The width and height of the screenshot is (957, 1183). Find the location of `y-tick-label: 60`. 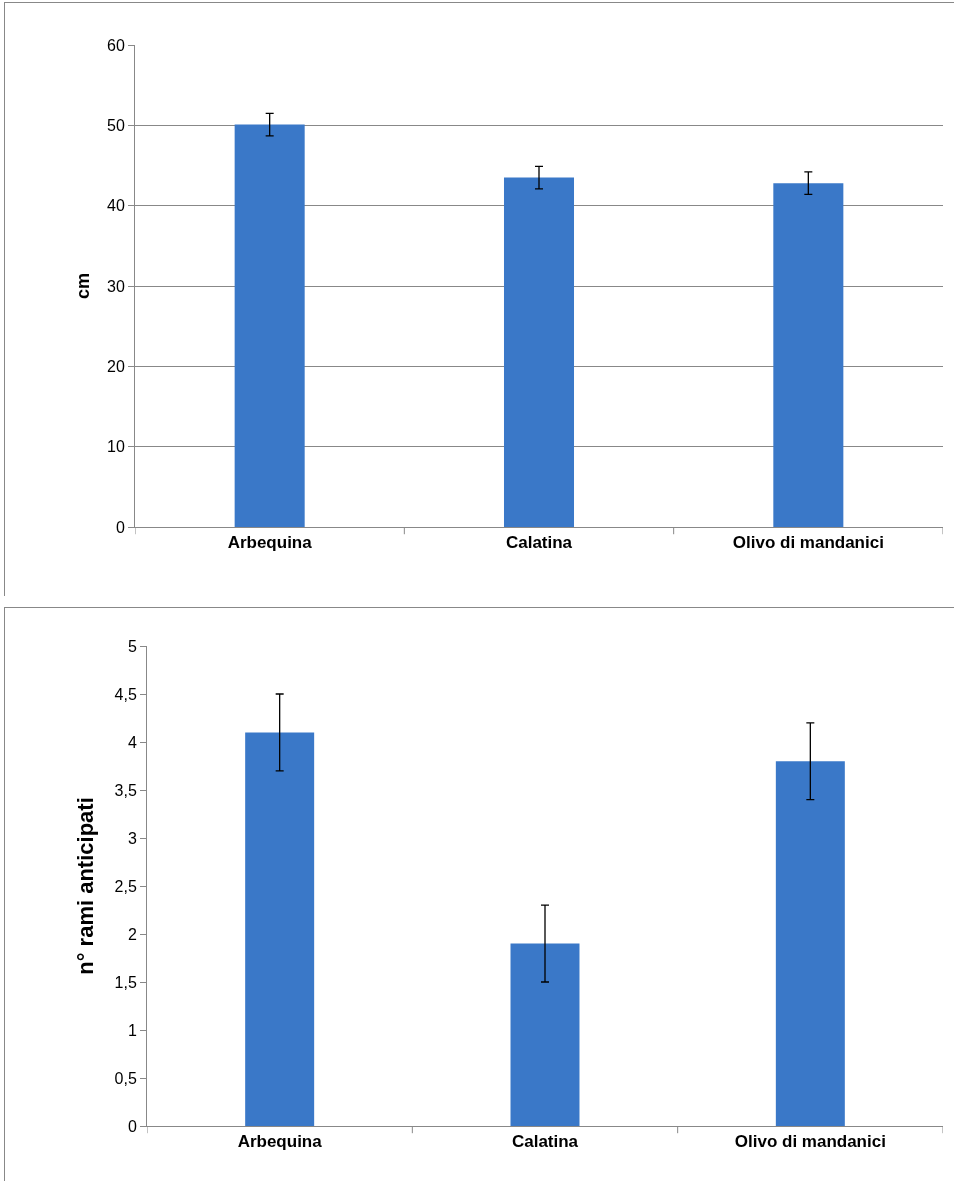

y-tick-label: 60 is located at coordinates (116, 45).